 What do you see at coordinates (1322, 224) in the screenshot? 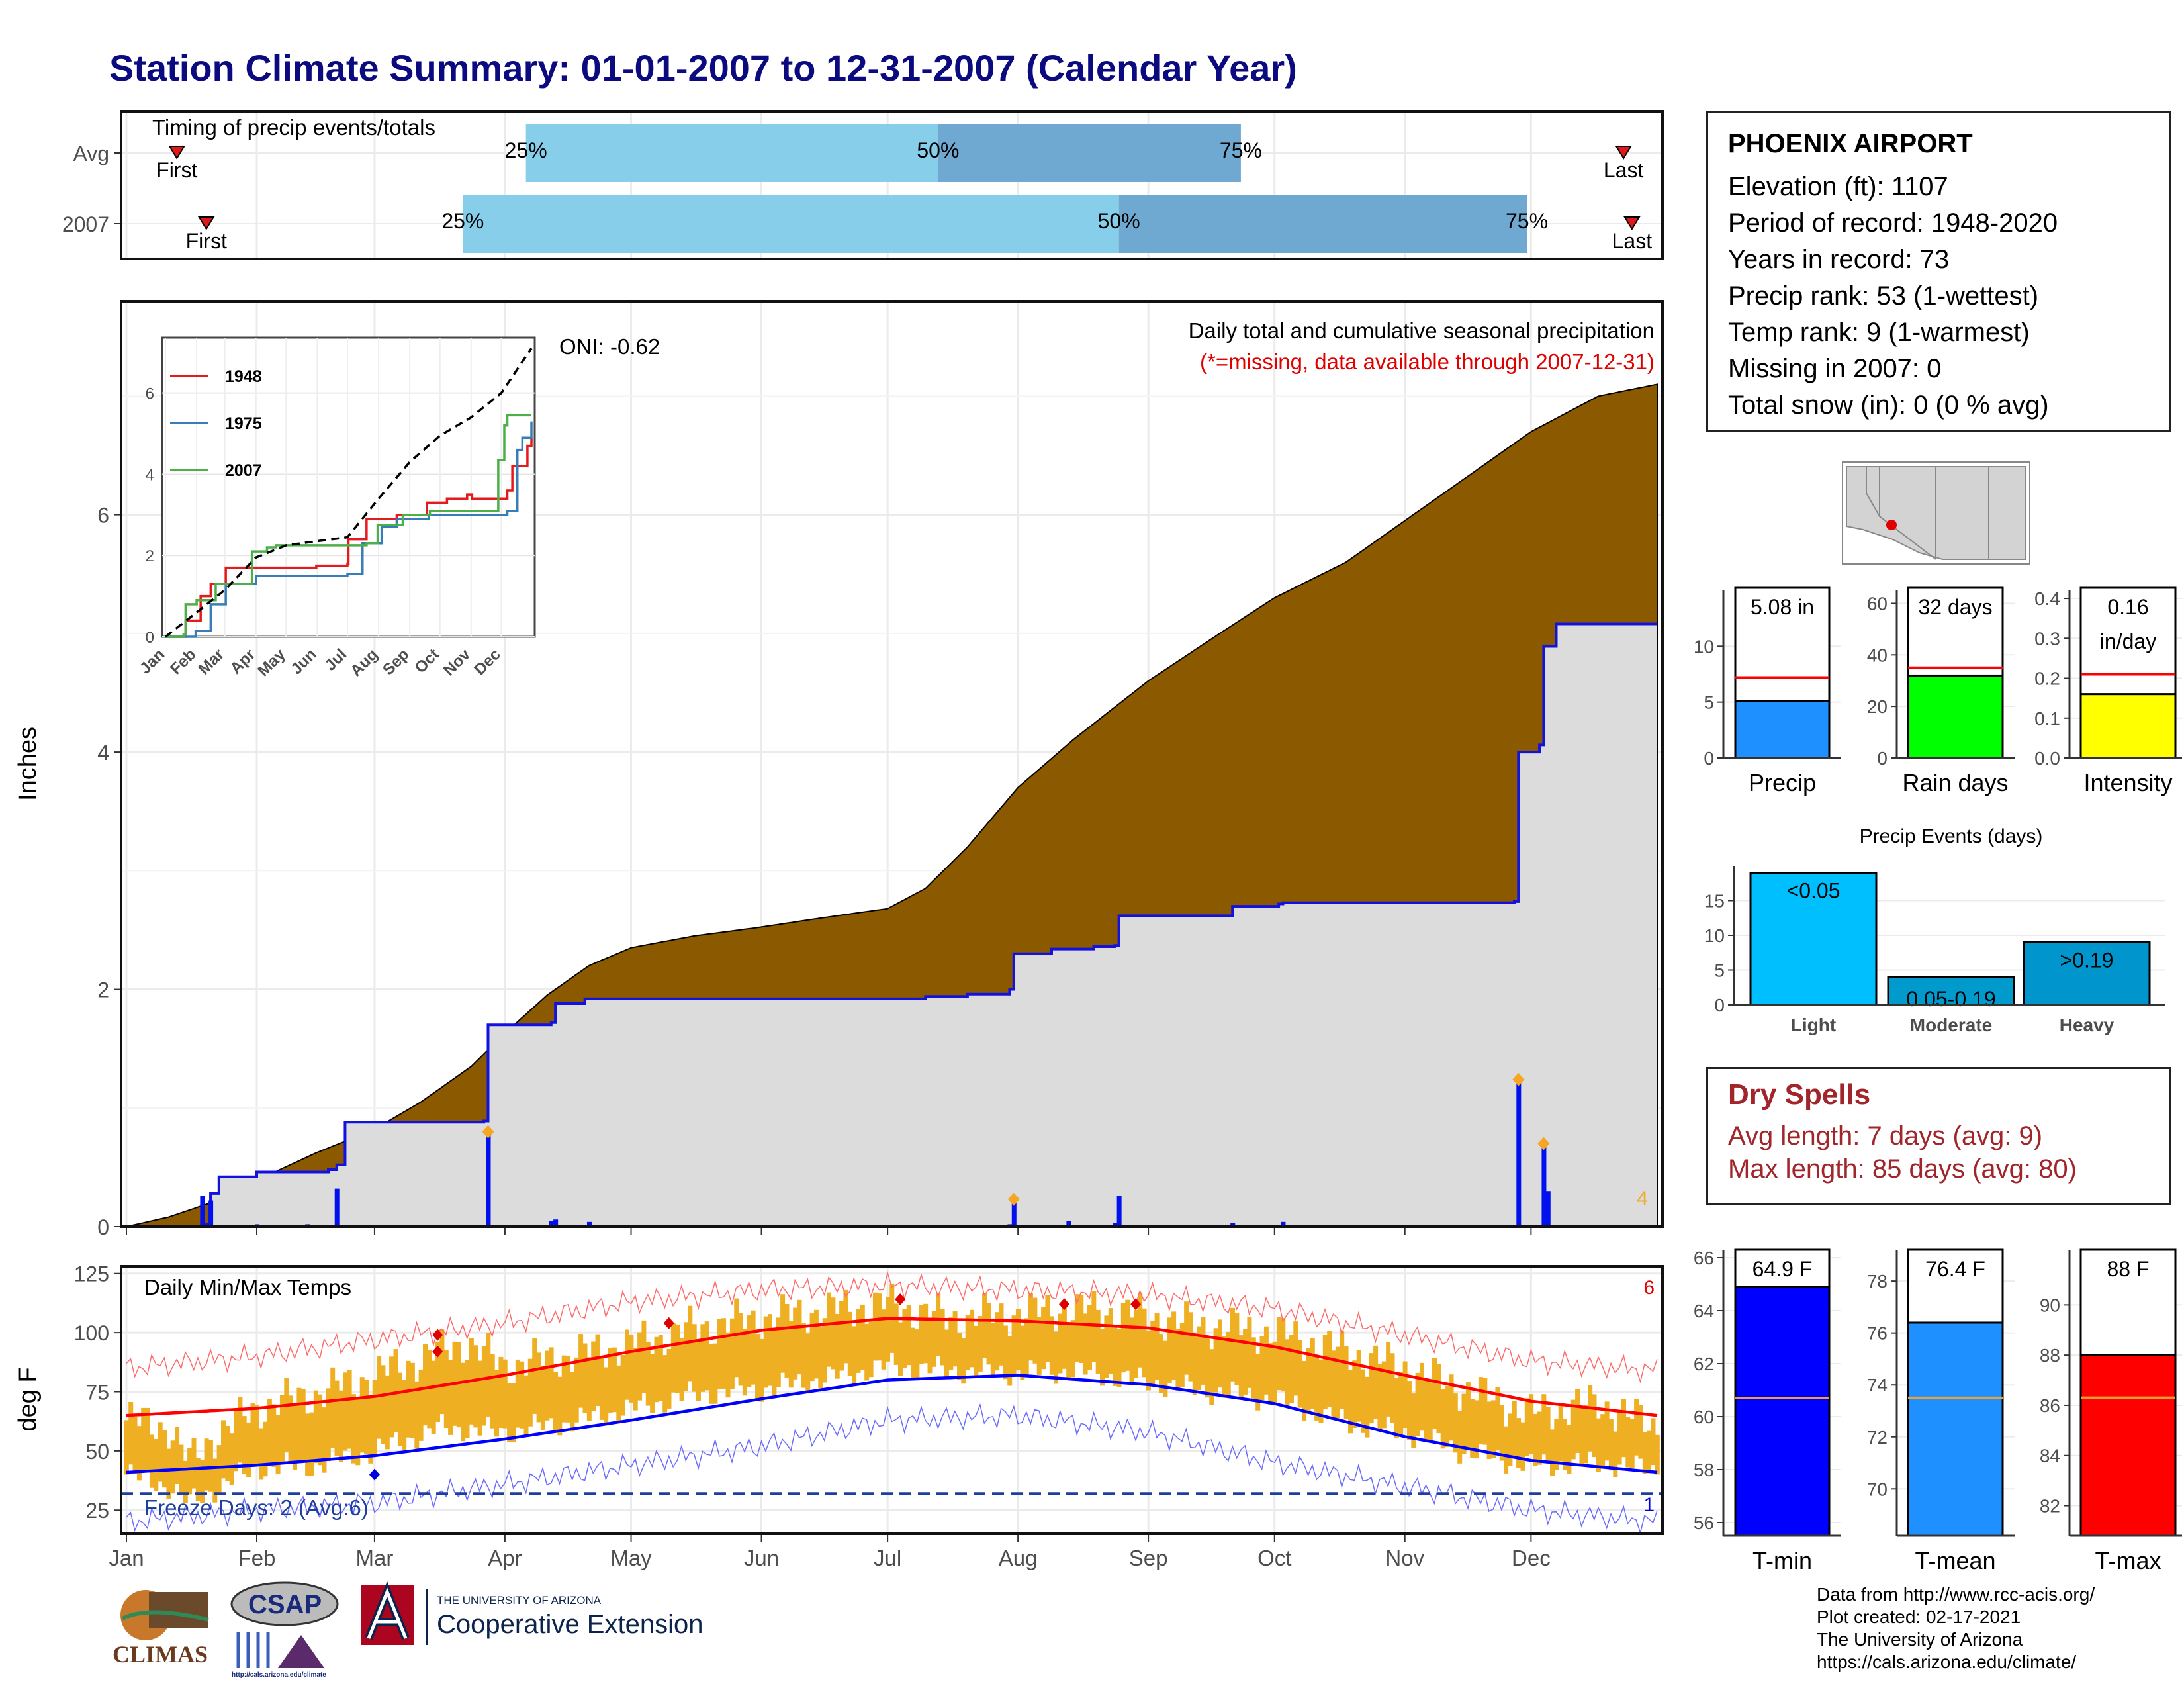
I see `timing-bar-q50-q75` at bounding box center [1322, 224].